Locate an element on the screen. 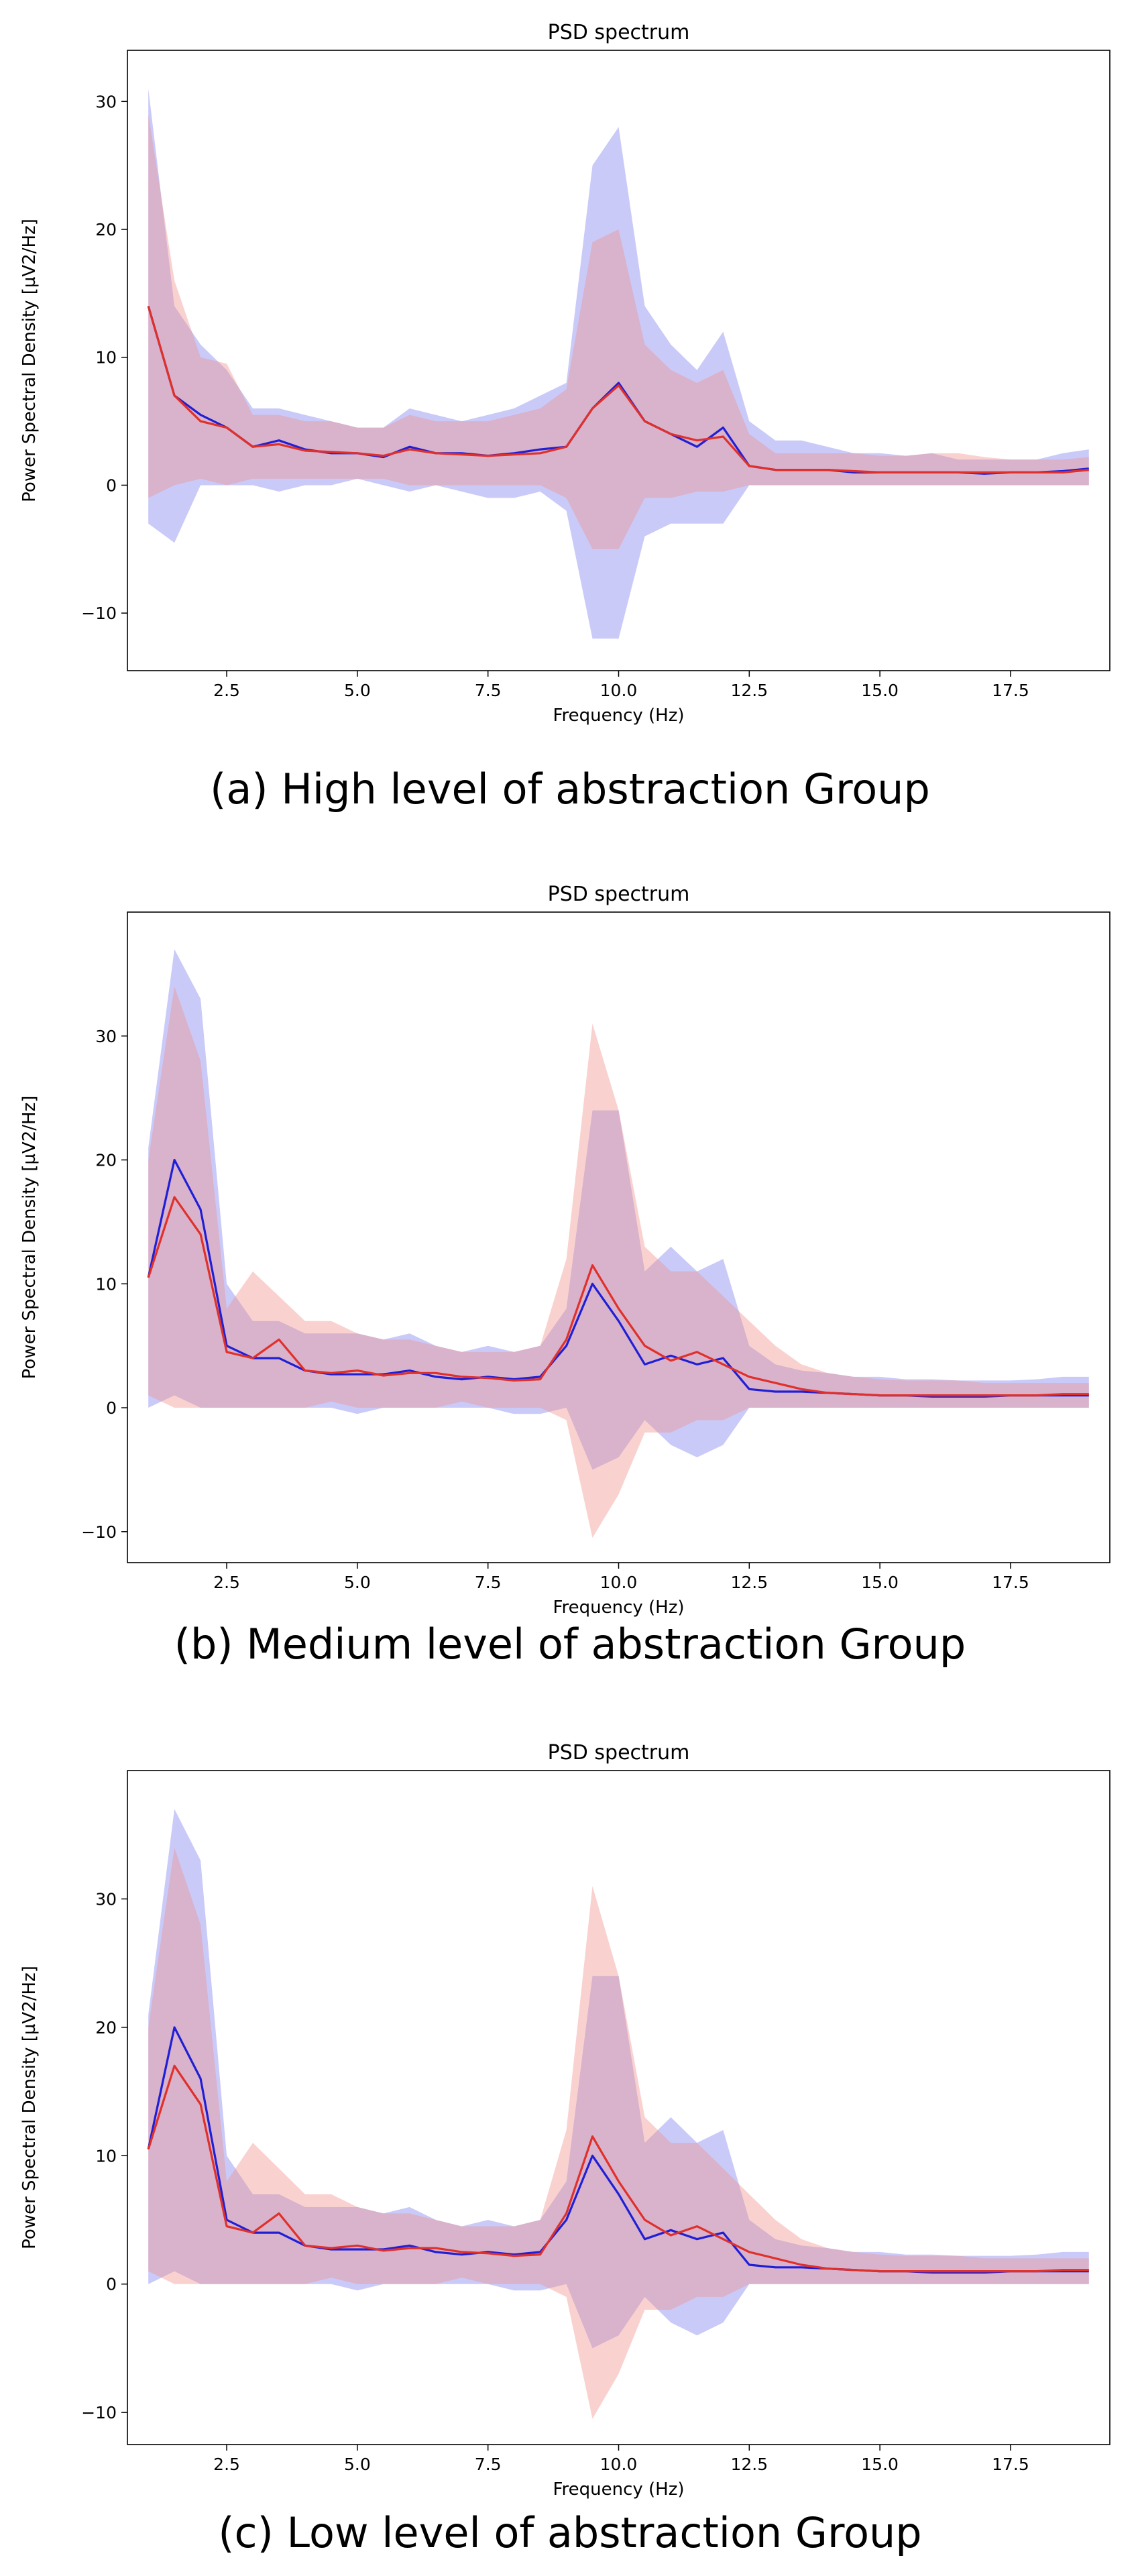 The height and width of the screenshot is (2576, 1140). band-red is located at coordinates (618, 331).